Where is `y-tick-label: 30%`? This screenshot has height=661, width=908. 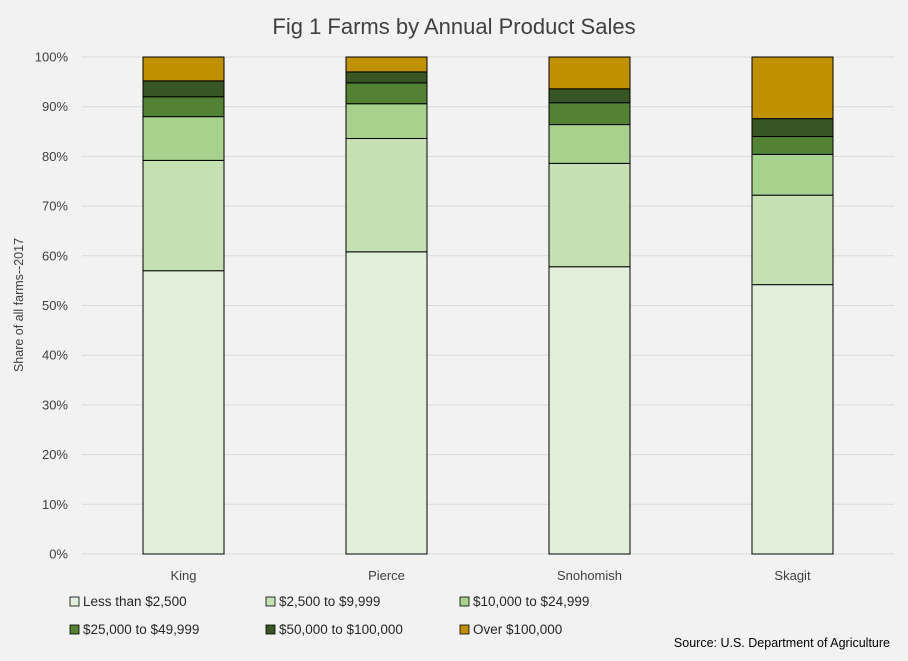
y-tick-label: 30% is located at coordinates (55, 404).